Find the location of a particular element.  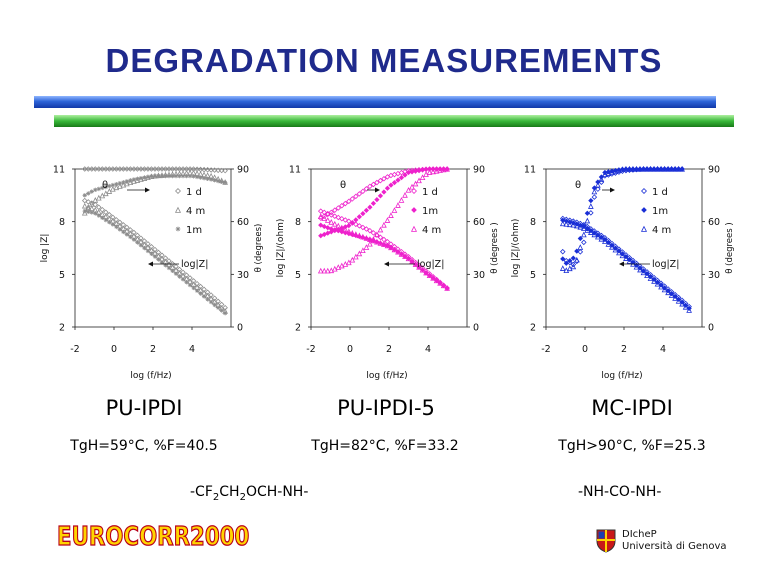

university-crest-icon is located at coordinates (606, 541).